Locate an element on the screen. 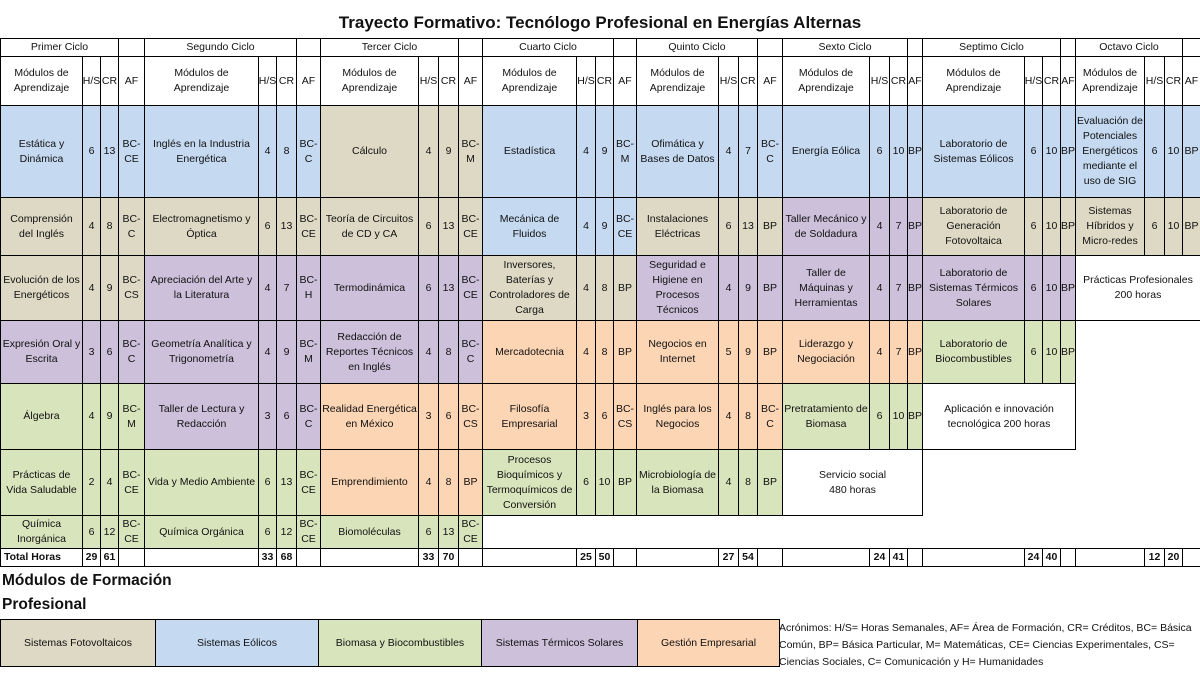  module-name: Seguridad e Higiene en Procesos Técnicos is located at coordinates (677, 288).